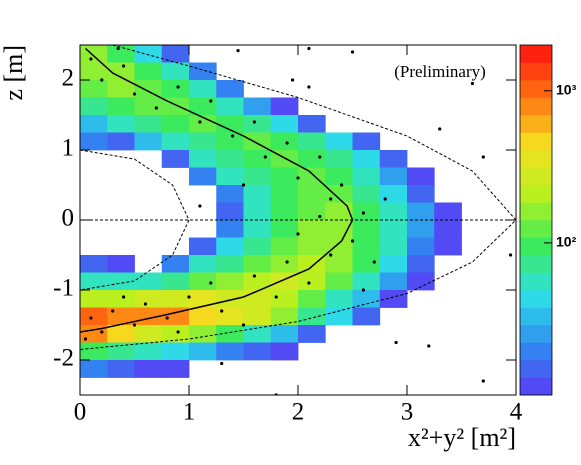 This screenshot has height=465, width=581. Describe the element at coordinates (566, 242) in the screenshot. I see `colorbar-tick-label: 10²` at that location.